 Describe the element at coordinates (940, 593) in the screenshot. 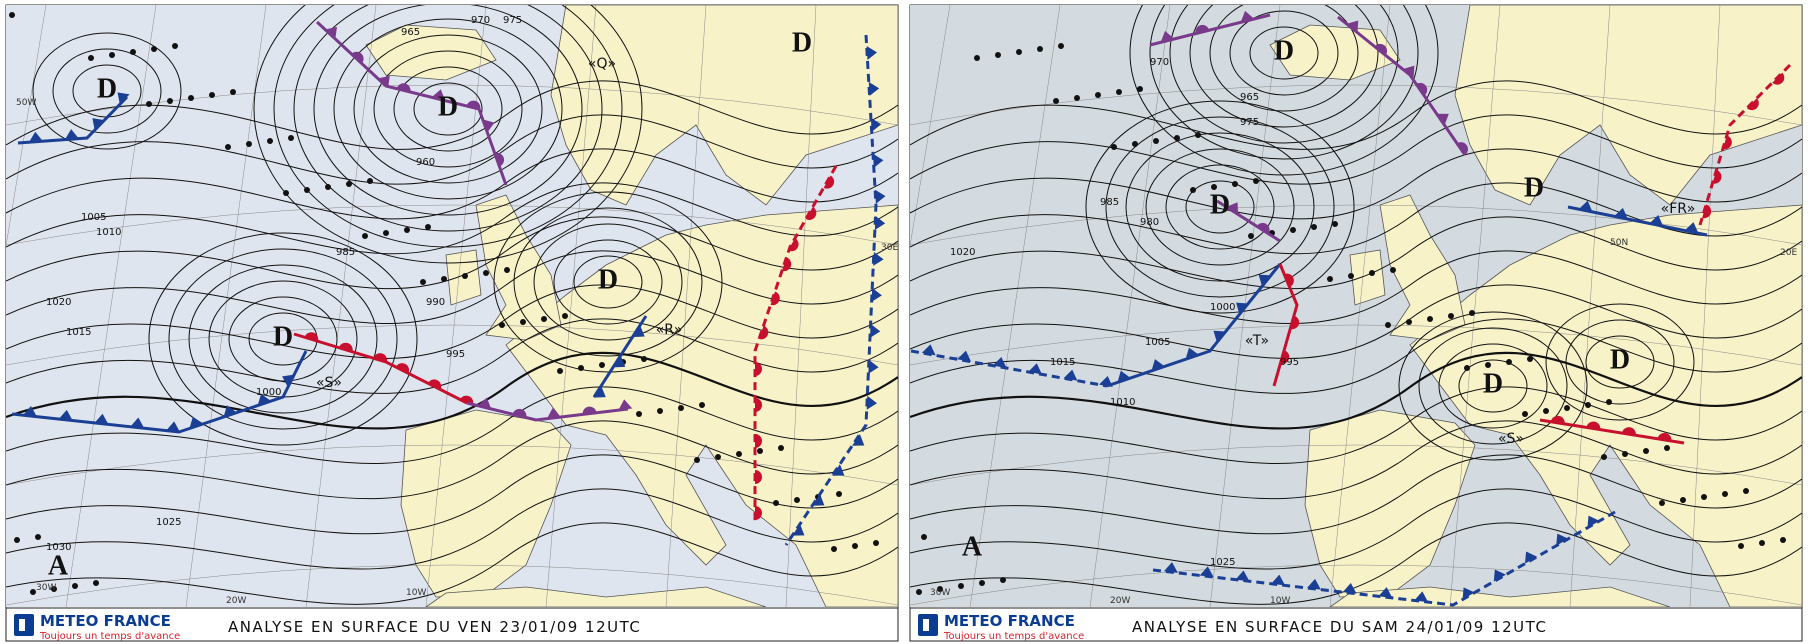

I see `grid-label: 30W` at that location.